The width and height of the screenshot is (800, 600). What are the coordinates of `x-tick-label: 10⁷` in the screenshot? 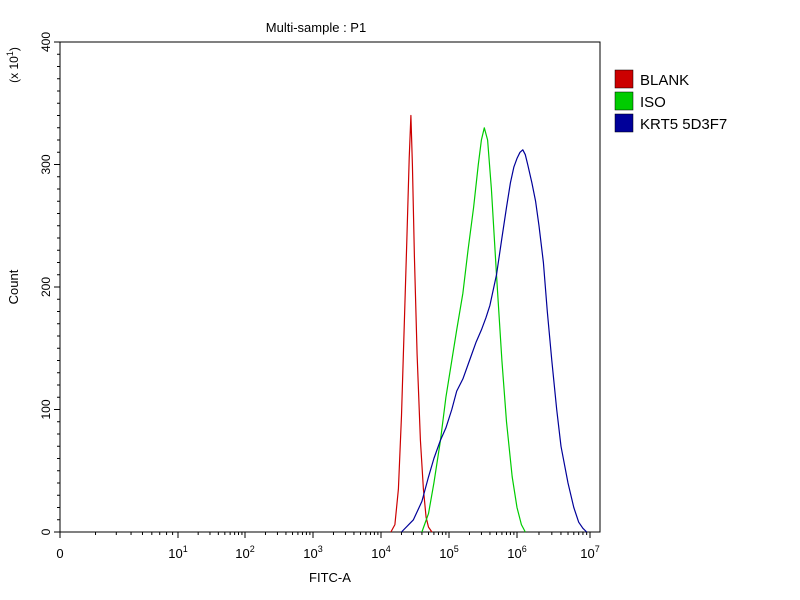 It's located at (589, 552).